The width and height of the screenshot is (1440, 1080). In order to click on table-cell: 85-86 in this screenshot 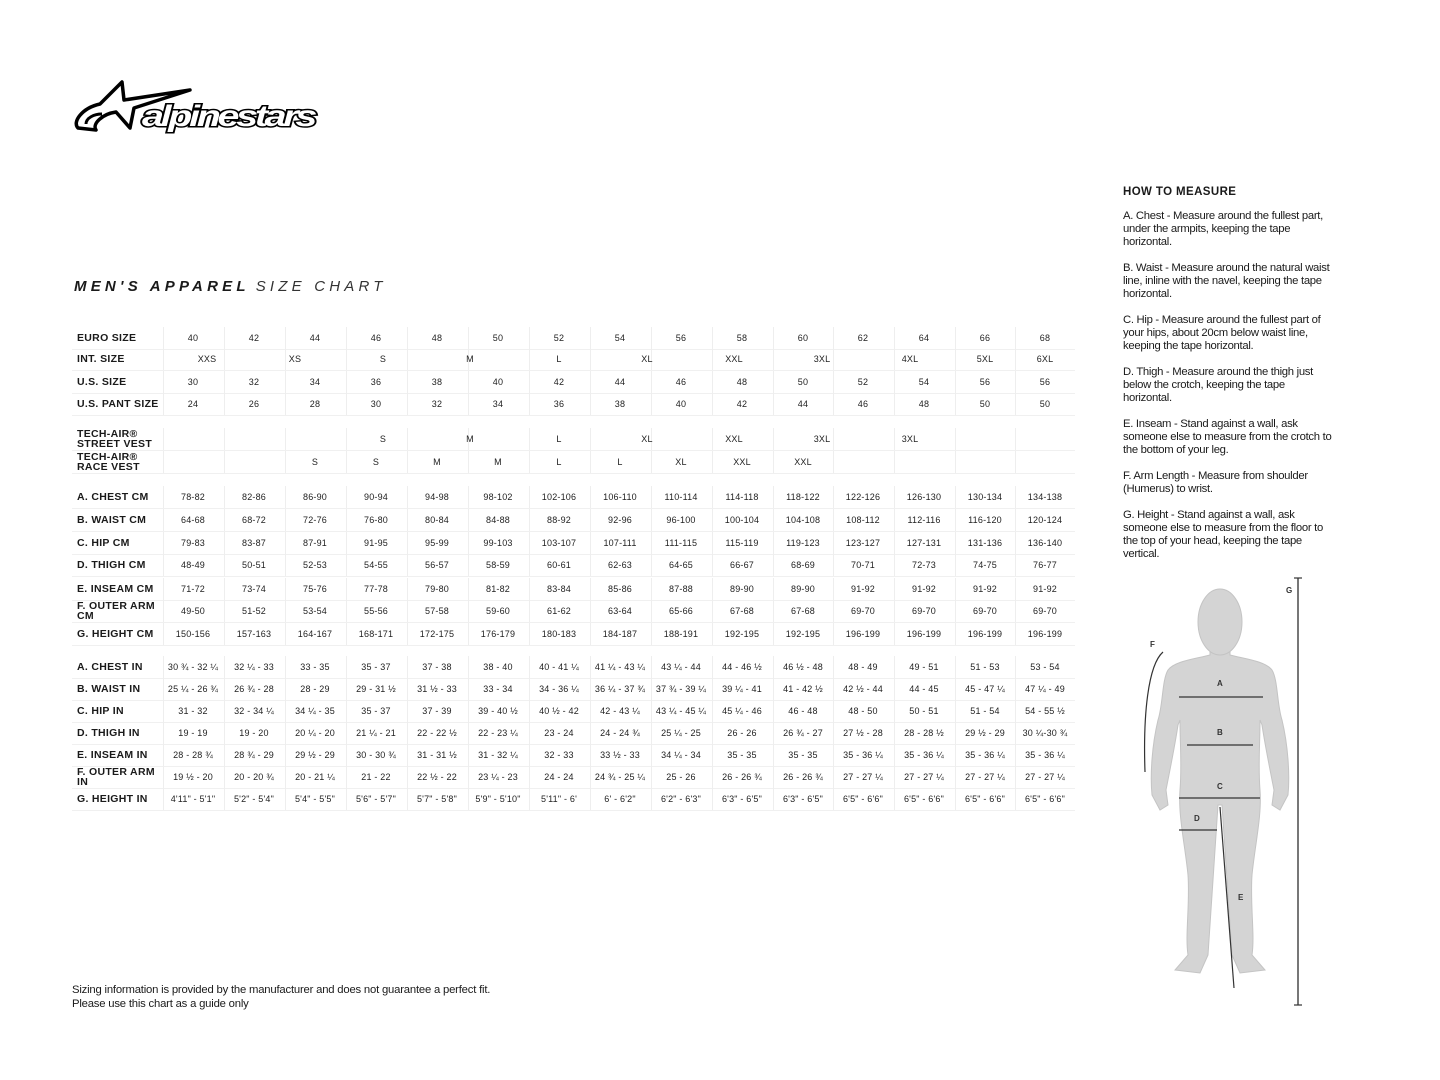, I will do `click(620, 589)`.